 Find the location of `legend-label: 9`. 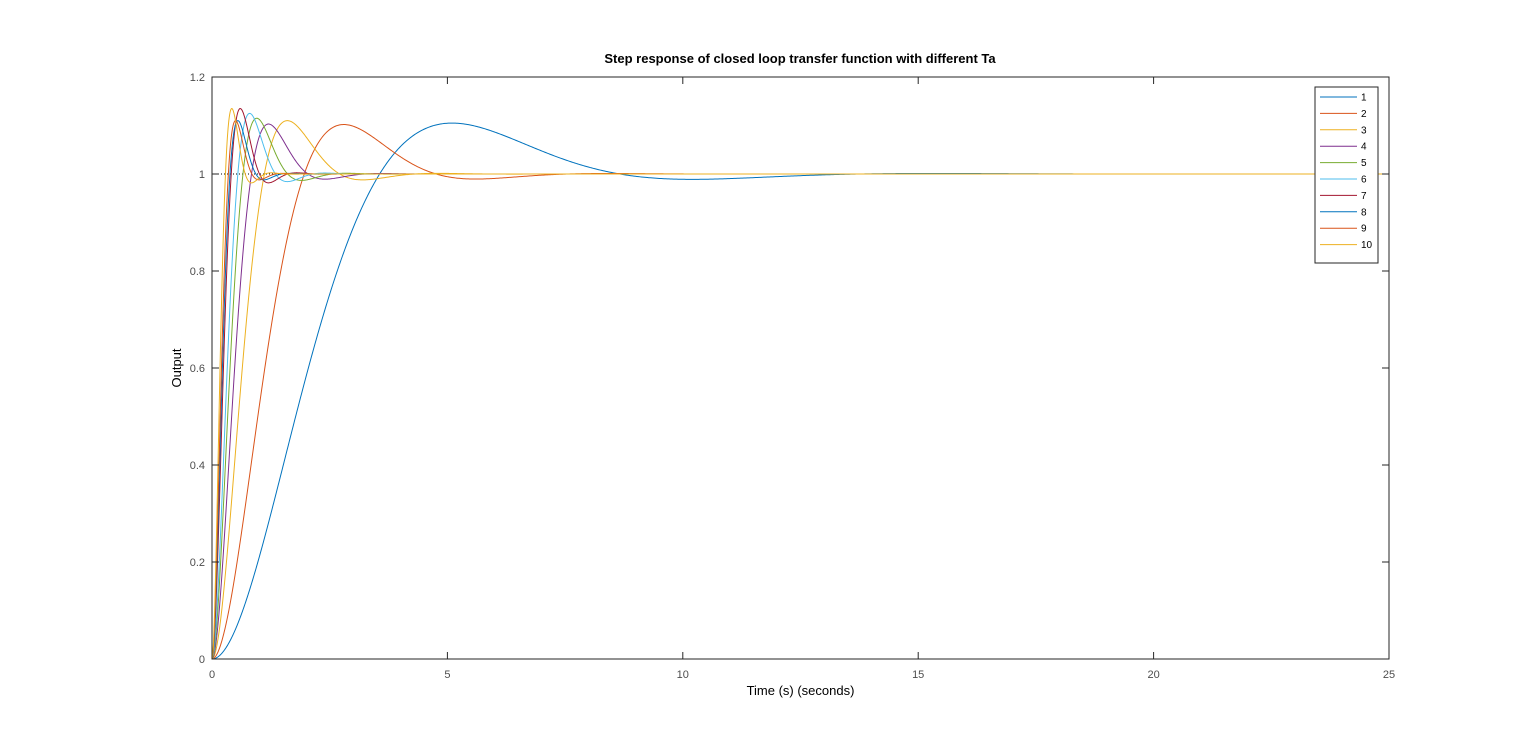

legend-label: 9 is located at coordinates (1364, 229).